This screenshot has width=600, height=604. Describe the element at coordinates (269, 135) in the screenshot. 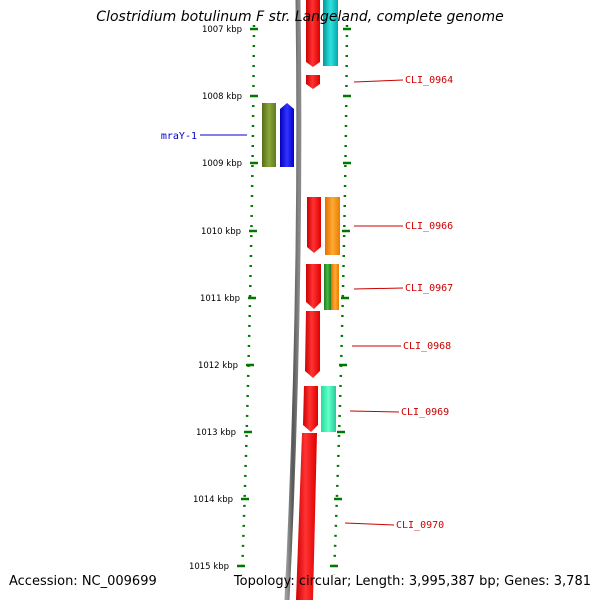

I see `gene-mraY-1-olive` at that location.